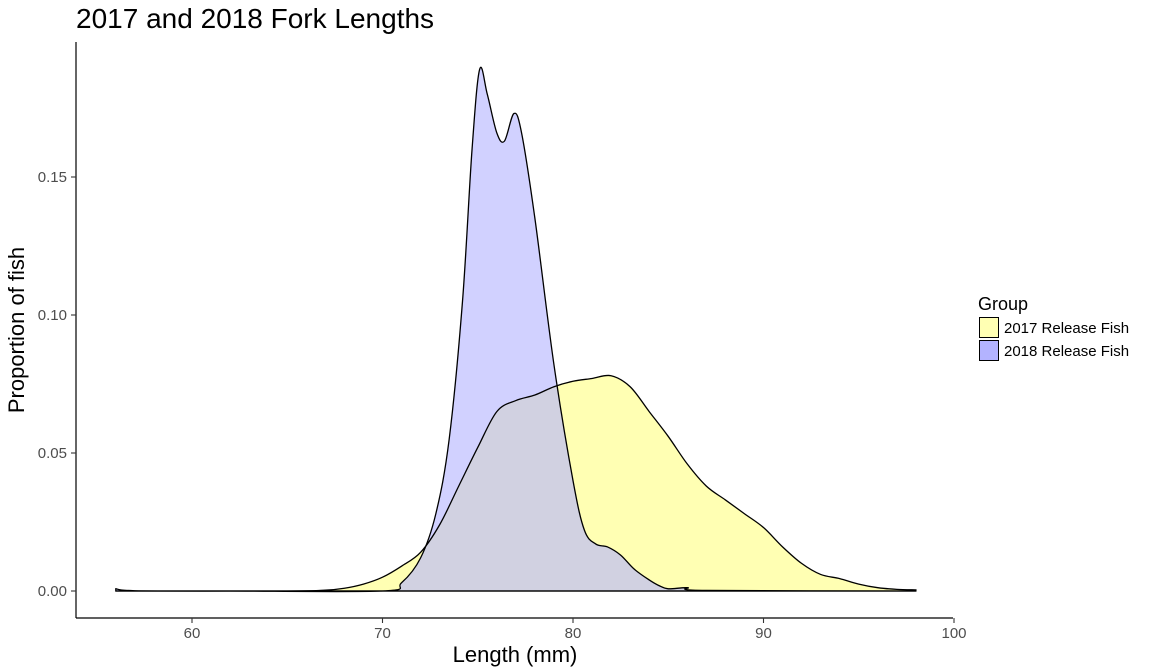  I want to click on chart-title: 2017 and 2018 Fork Lengths, so click(255, 18).